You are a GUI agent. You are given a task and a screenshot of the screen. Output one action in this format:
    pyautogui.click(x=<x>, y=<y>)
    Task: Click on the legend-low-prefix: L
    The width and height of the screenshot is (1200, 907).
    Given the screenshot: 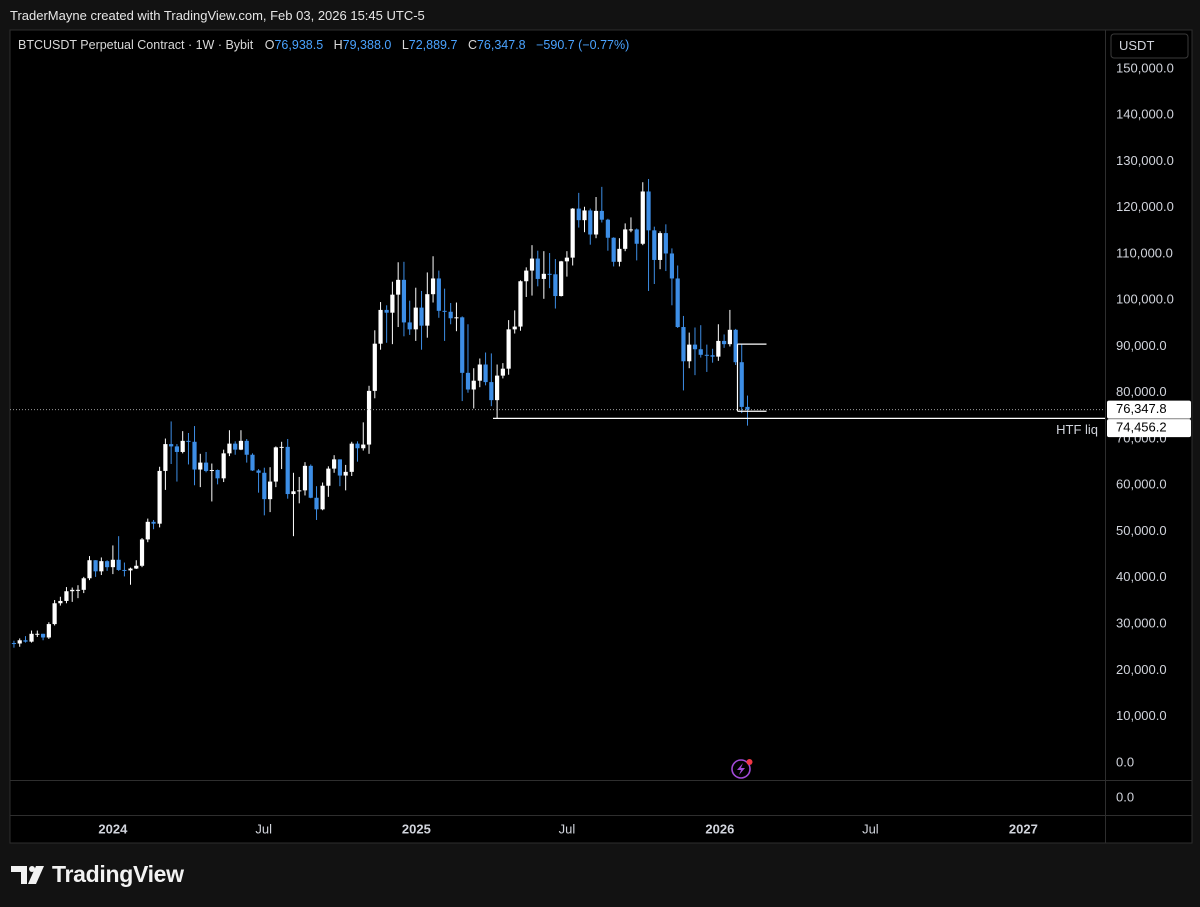 What is the action you would take?
    pyautogui.click(x=405, y=45)
    